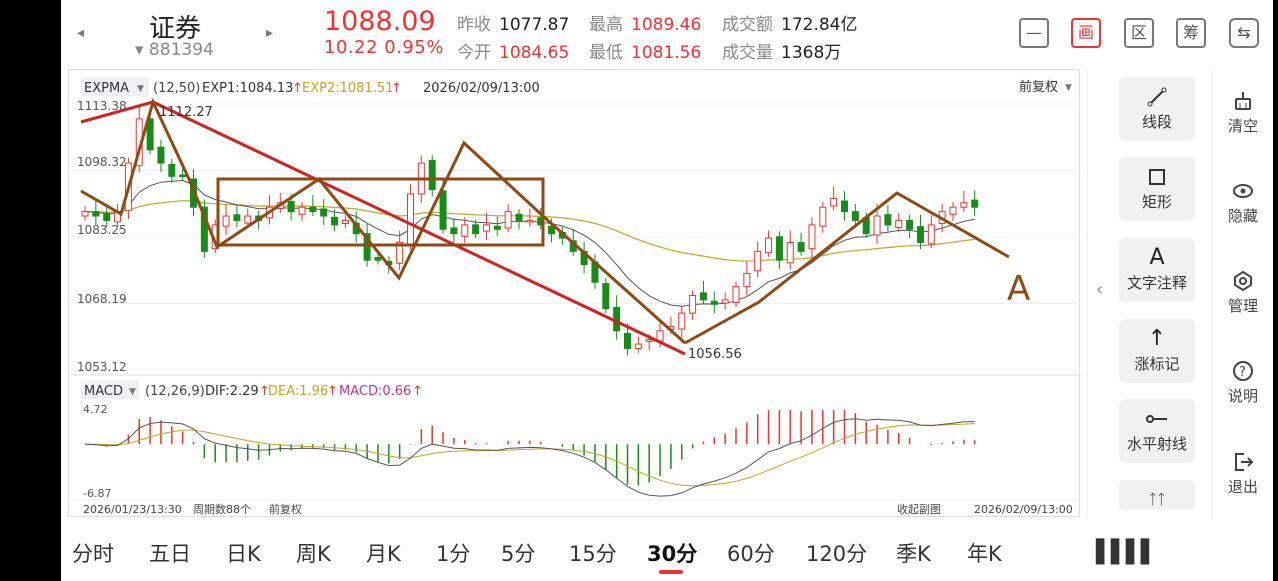 The image size is (1278, 581). I want to click on arrow-up-icon: ↑, so click(1157, 338).